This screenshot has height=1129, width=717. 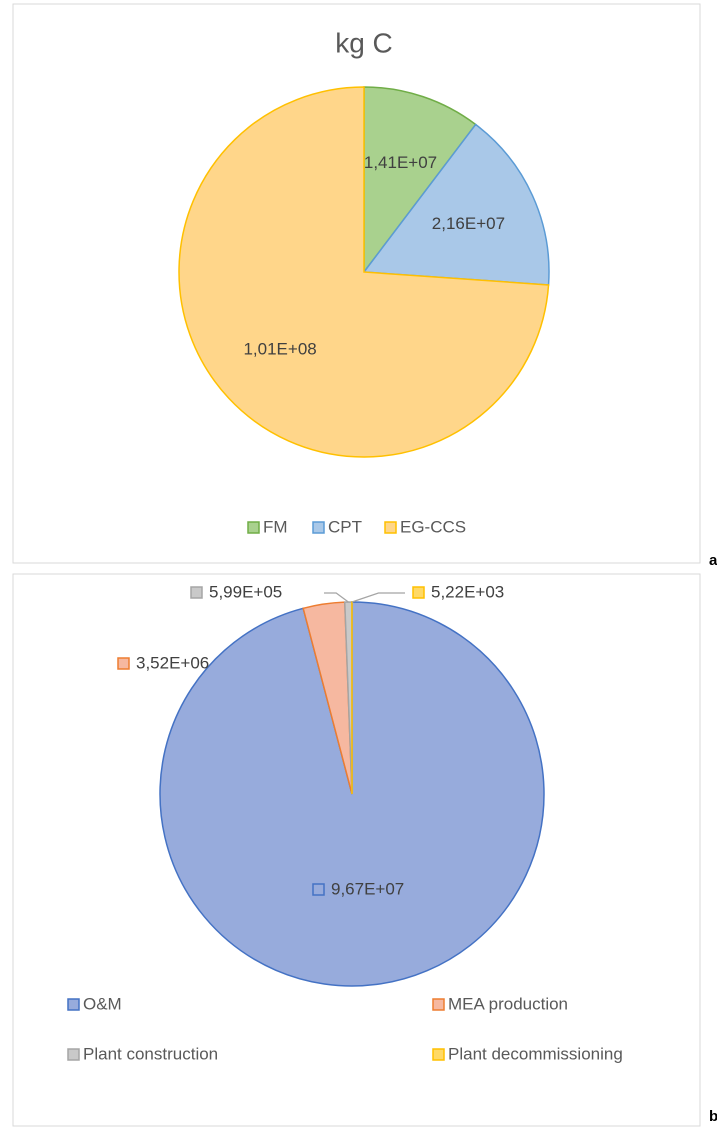 What do you see at coordinates (279, 349) in the screenshot?
I see `data-label: 1,01E+08` at bounding box center [279, 349].